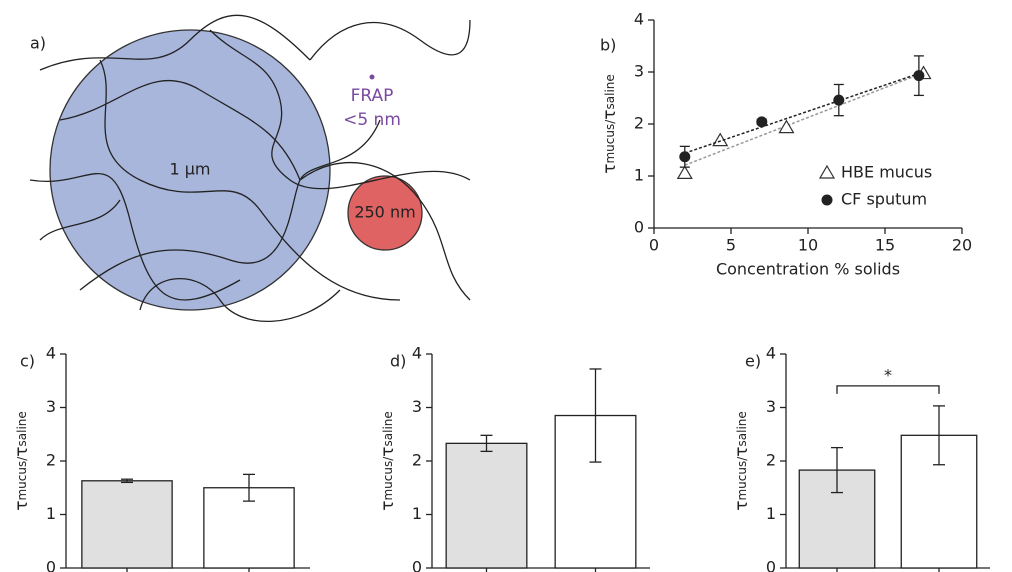 This screenshot has width=1012, height=572. What do you see at coordinates (398, 361) in the screenshot?
I see `panel-label: d)` at bounding box center [398, 361].